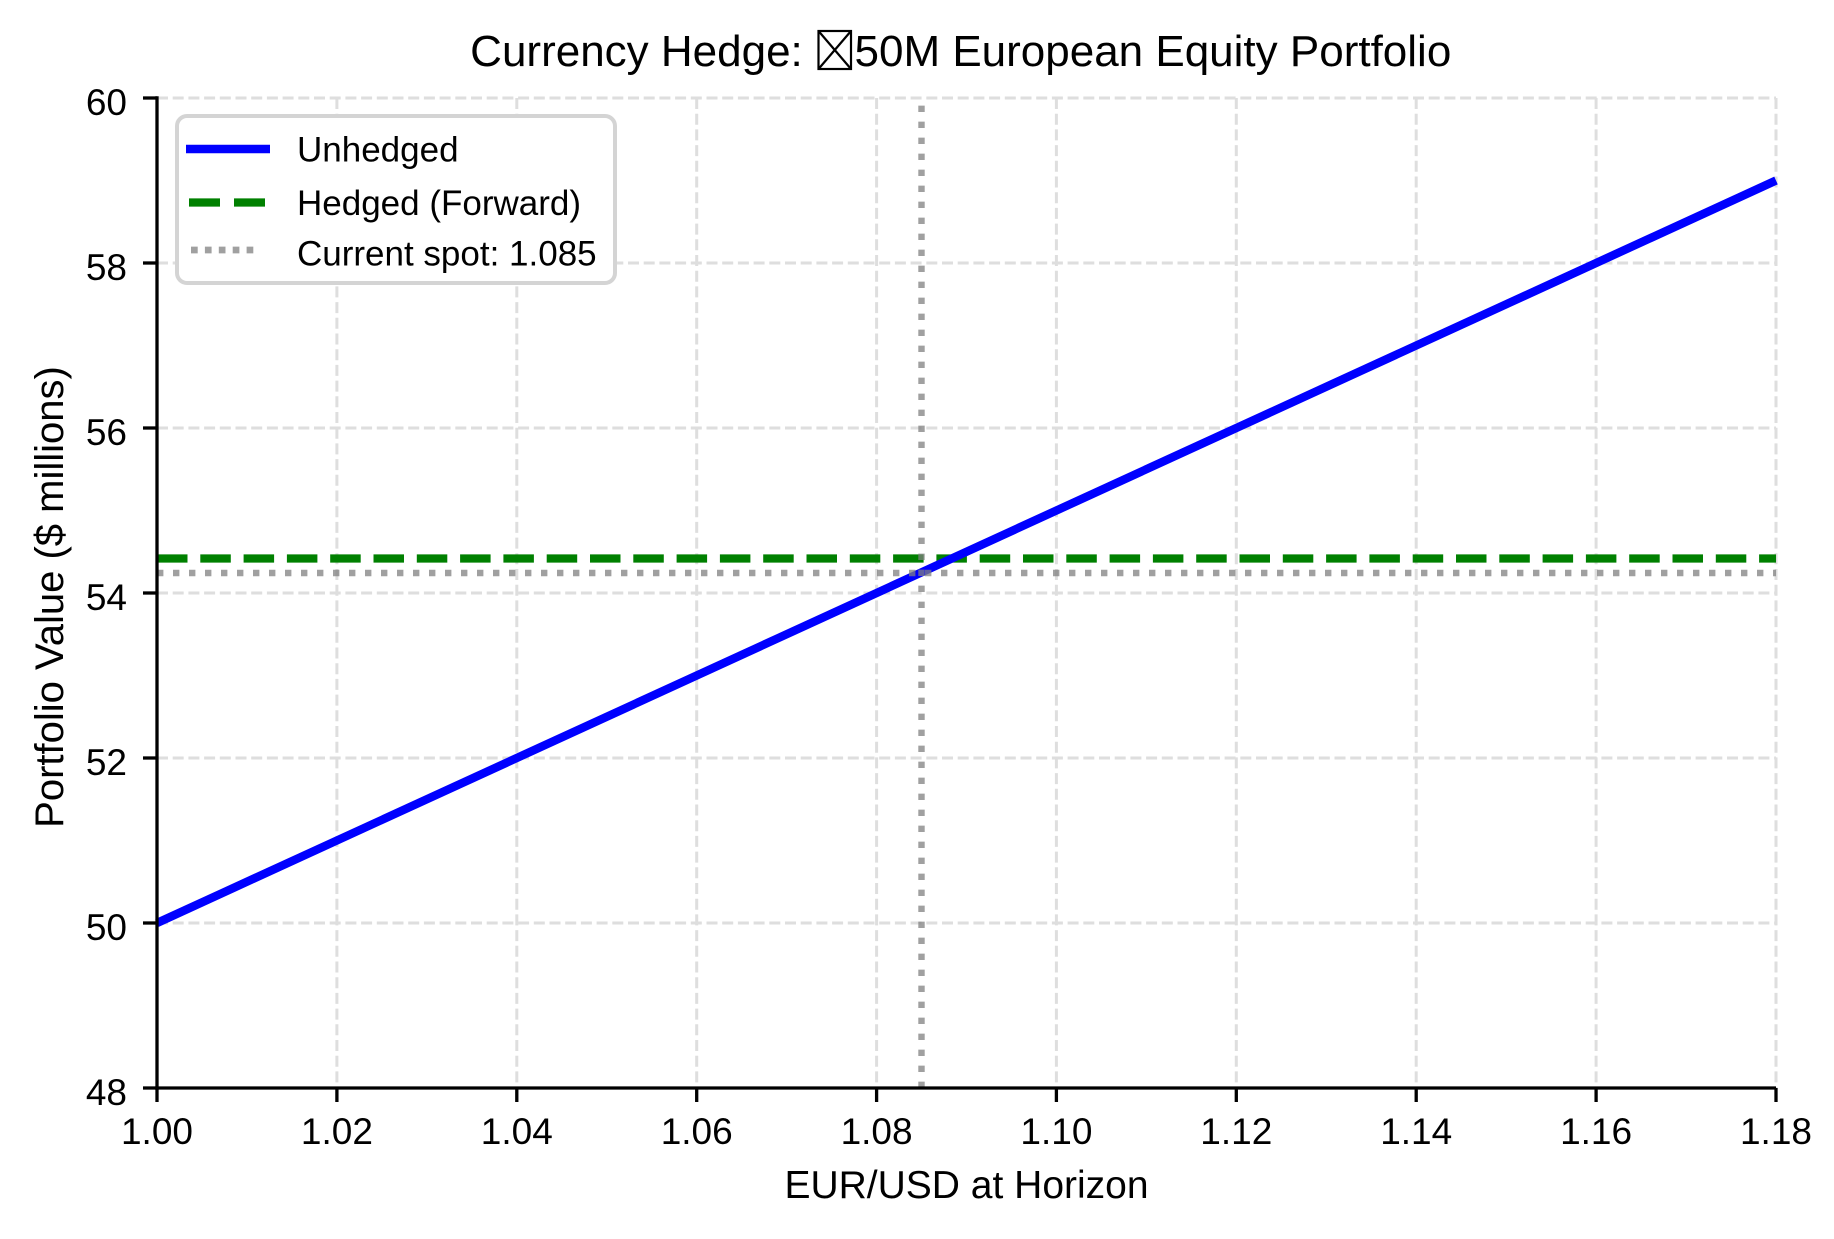 This screenshot has height=1239, width=1834. I want to click on svg-text: Unhedged, so click(378, 150).